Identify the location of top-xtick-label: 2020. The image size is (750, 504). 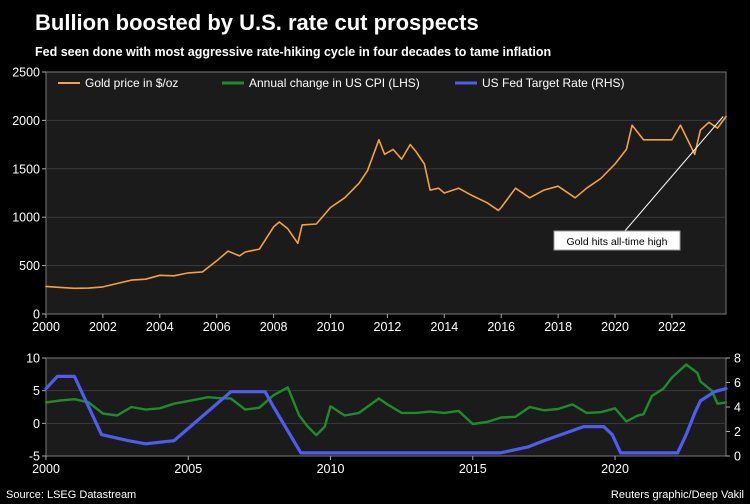
(615, 327).